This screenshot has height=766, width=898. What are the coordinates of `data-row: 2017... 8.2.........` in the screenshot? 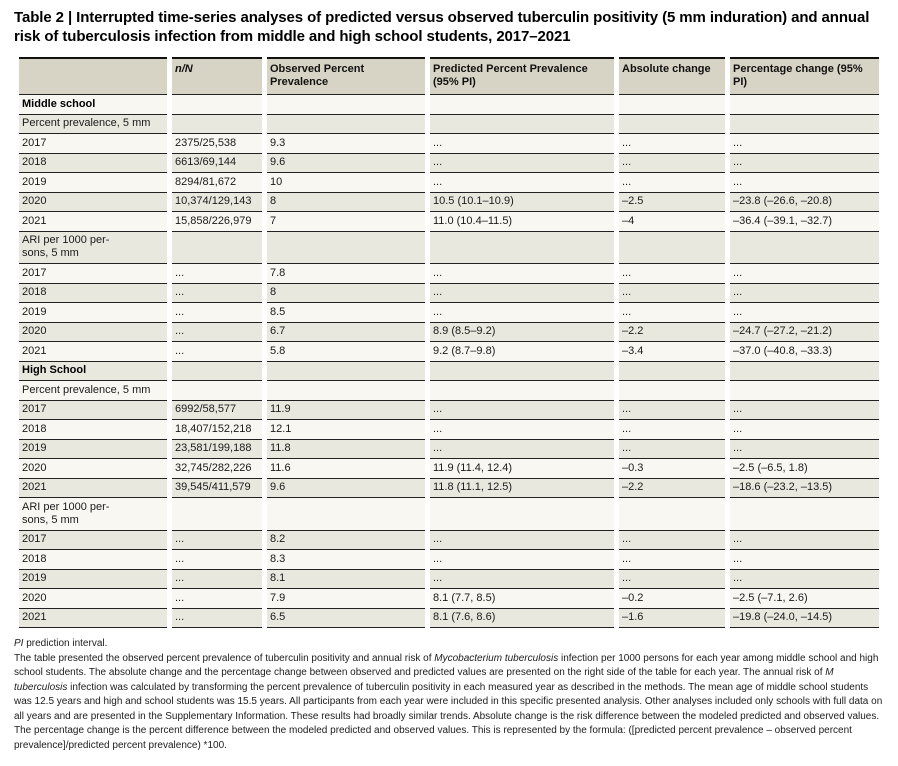 It's located at (449, 539).